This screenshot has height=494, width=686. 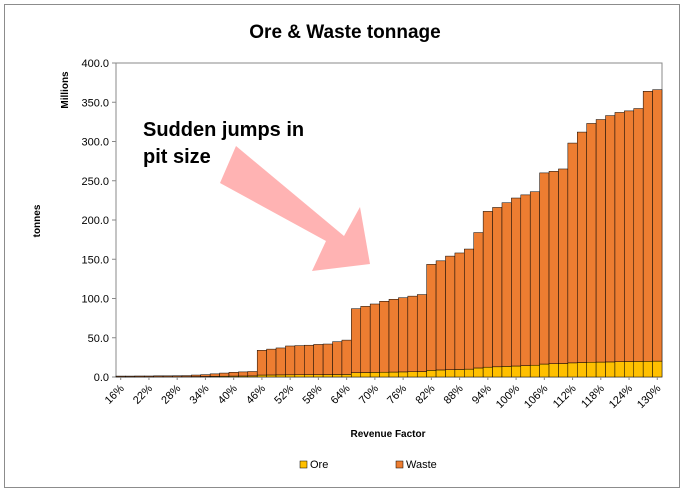 What do you see at coordinates (171, 394) in the screenshot?
I see `x-tick-label: 28%` at bounding box center [171, 394].